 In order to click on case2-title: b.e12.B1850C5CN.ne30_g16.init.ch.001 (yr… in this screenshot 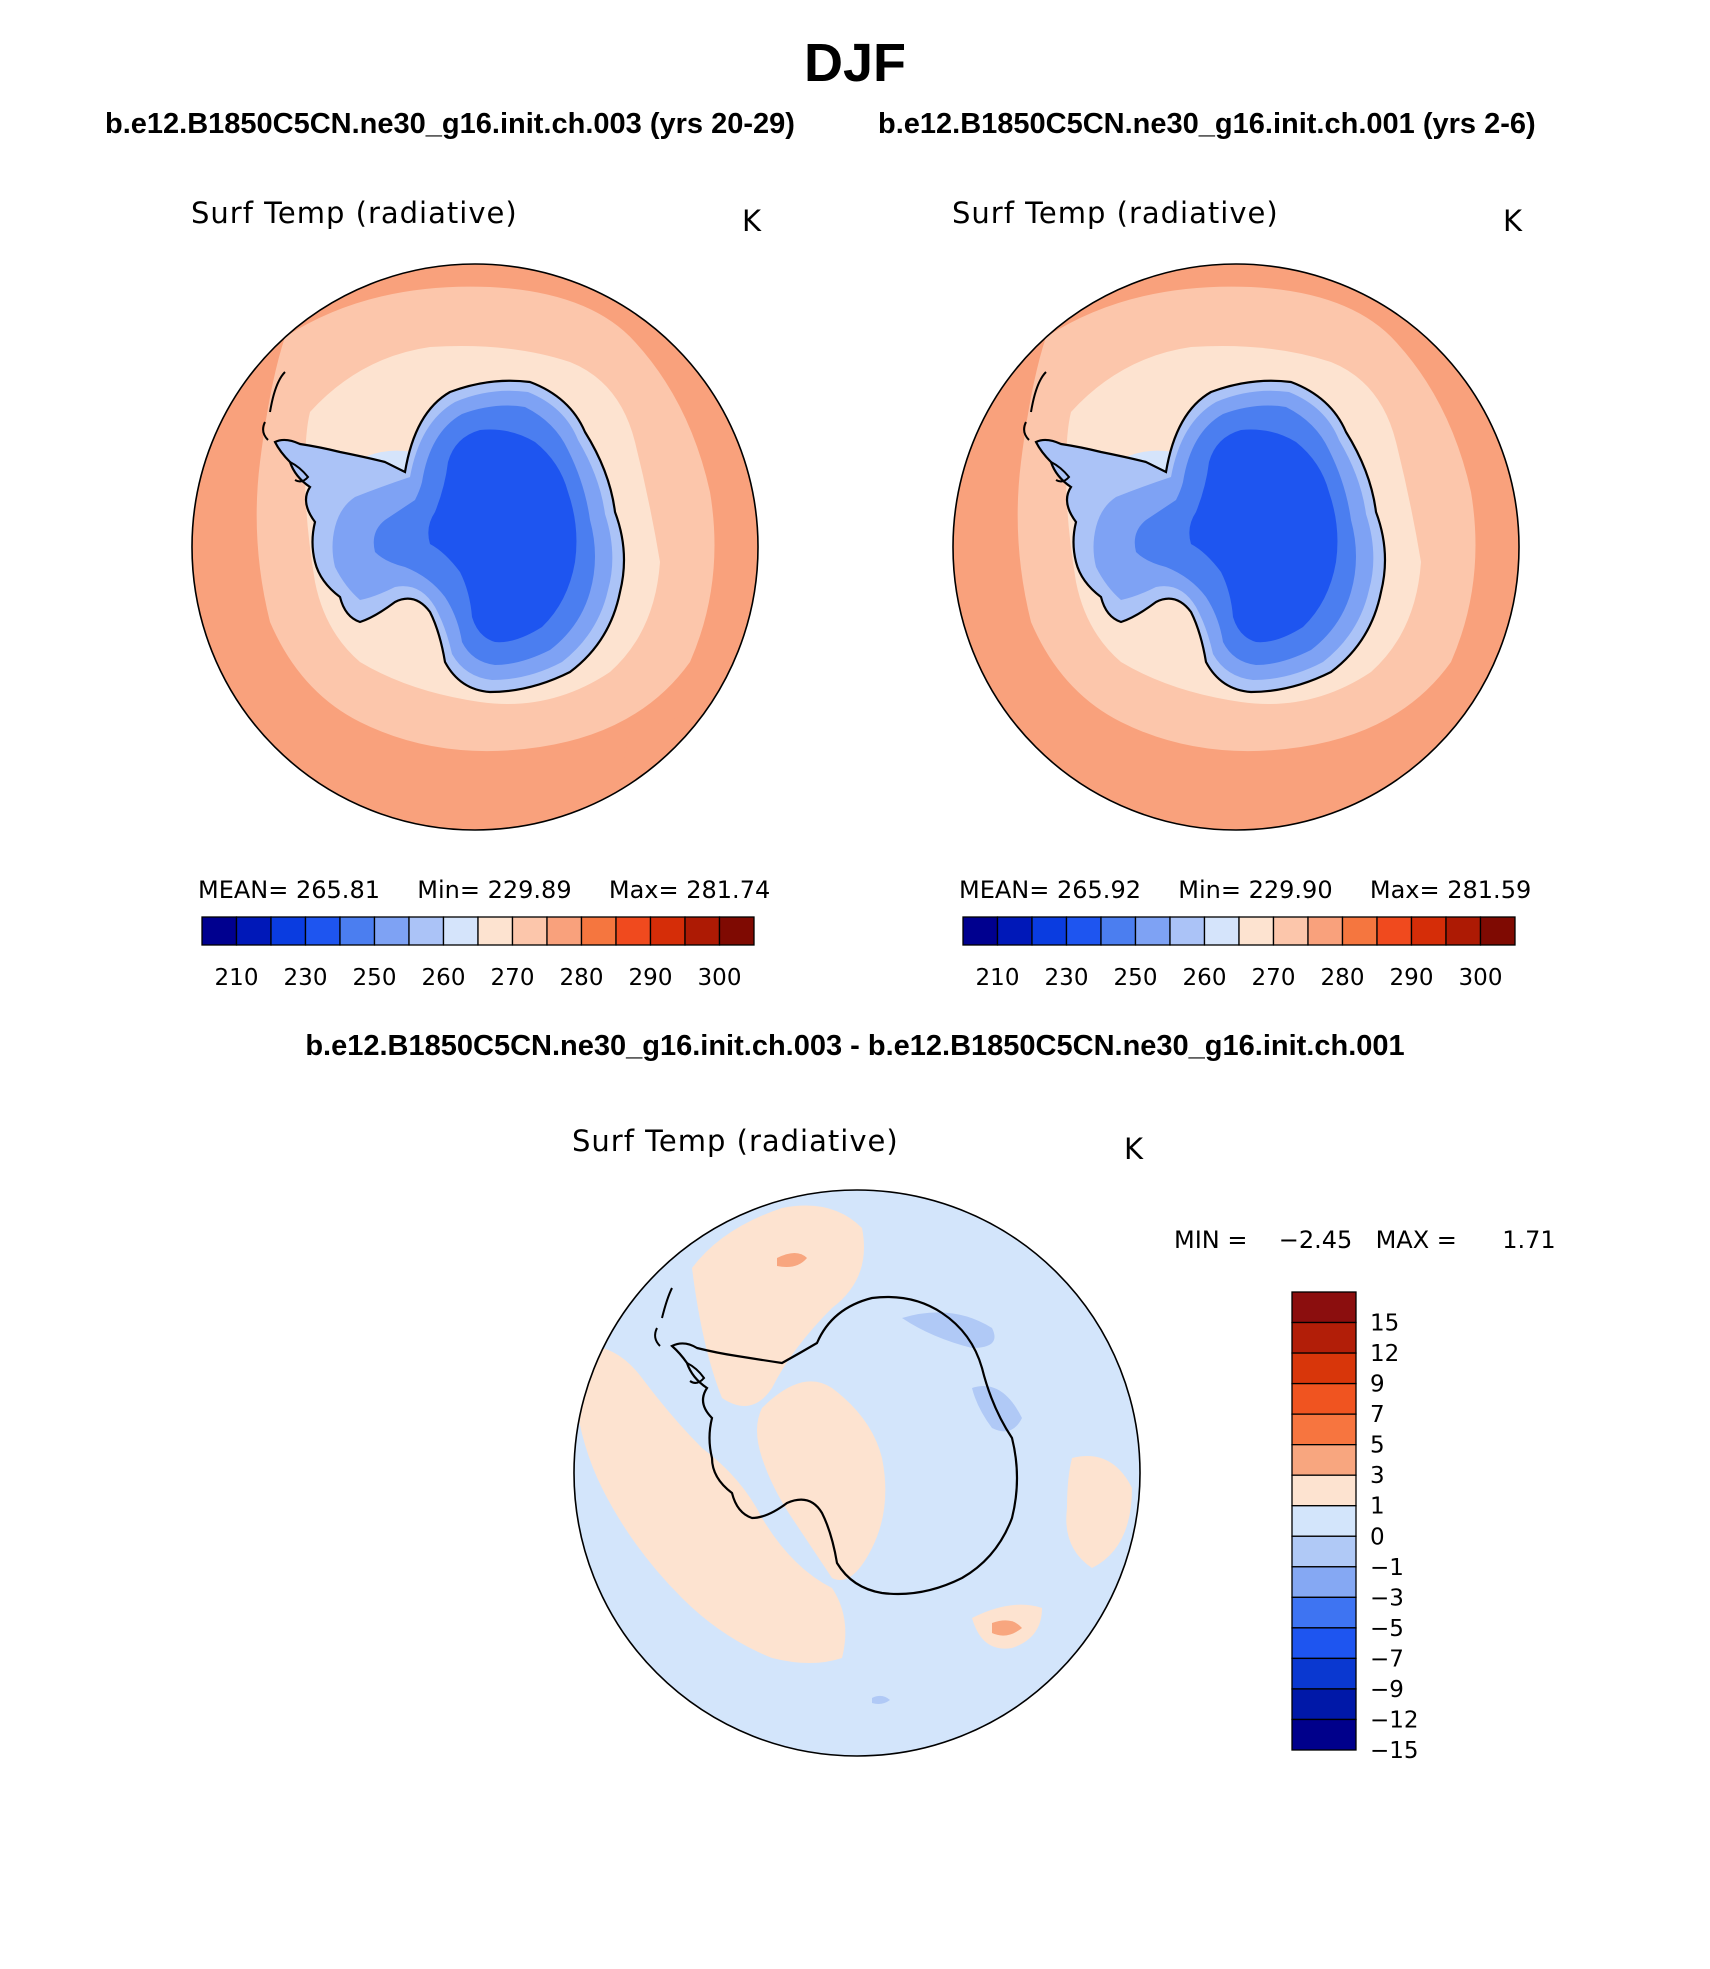, I will do `click(1207, 124)`.